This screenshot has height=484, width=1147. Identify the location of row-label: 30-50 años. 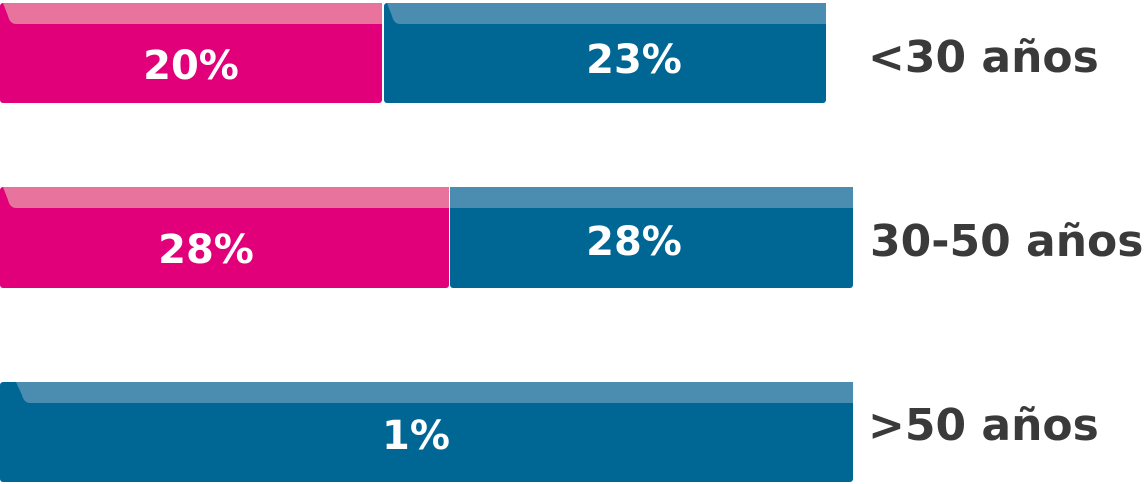
(1006, 241).